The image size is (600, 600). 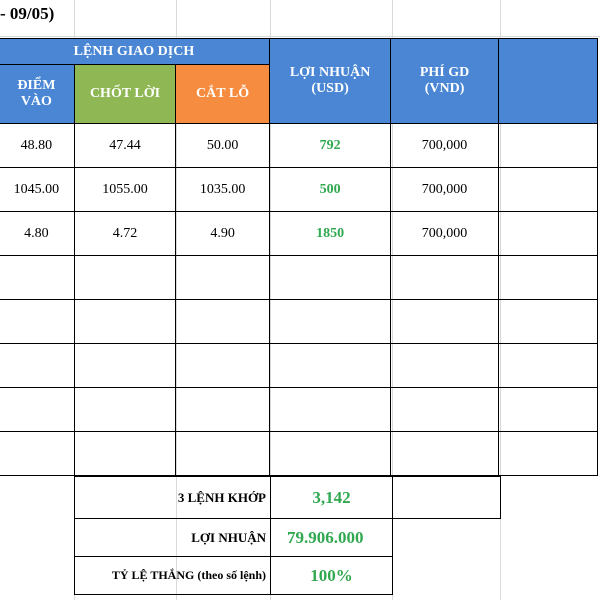 I want to click on cell-entry: 1045.00, so click(x=37, y=189).